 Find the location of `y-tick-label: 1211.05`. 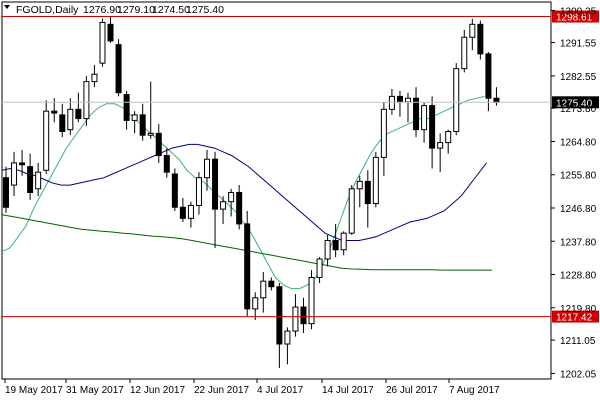

y-tick-label: 1211.05 is located at coordinates (578, 341).